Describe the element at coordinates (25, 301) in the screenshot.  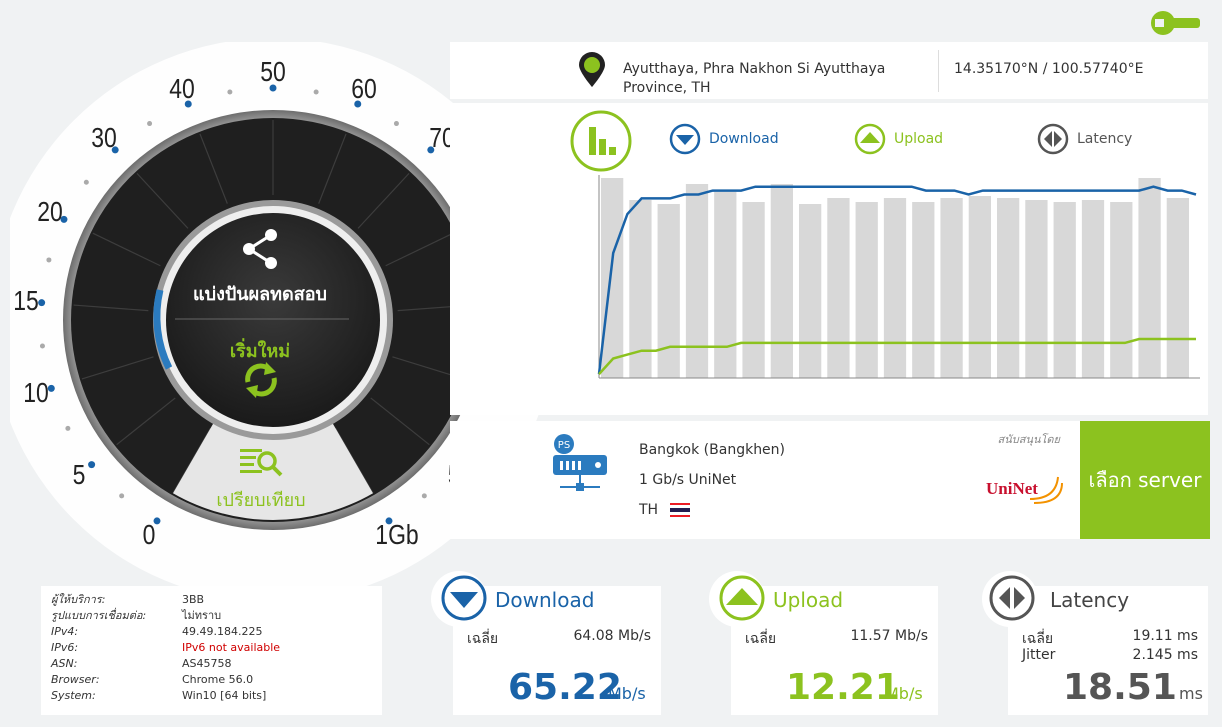
I see `gauge-scale-label: 15` at that location.